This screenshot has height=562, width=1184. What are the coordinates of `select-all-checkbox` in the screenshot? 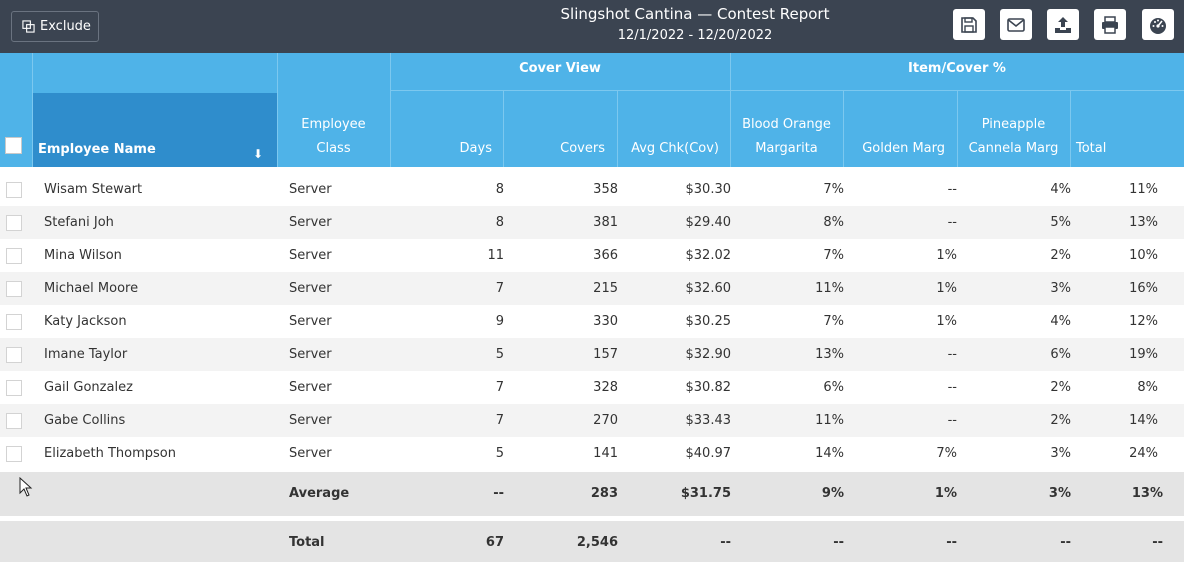 It's located at (13, 145).